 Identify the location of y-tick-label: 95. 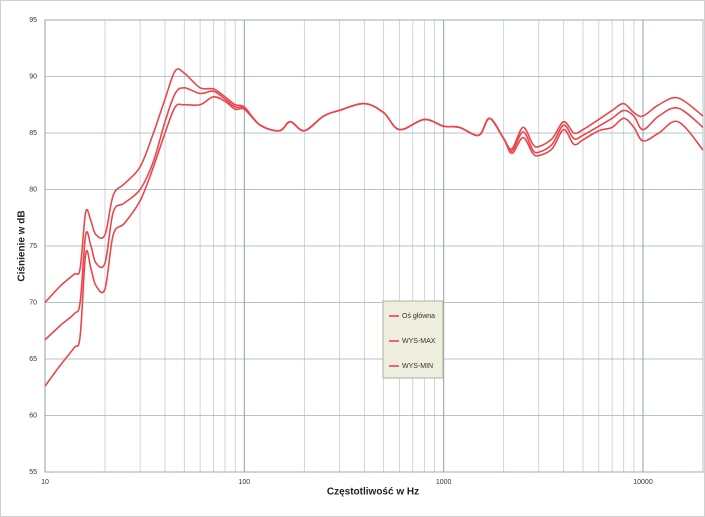
(33, 20).